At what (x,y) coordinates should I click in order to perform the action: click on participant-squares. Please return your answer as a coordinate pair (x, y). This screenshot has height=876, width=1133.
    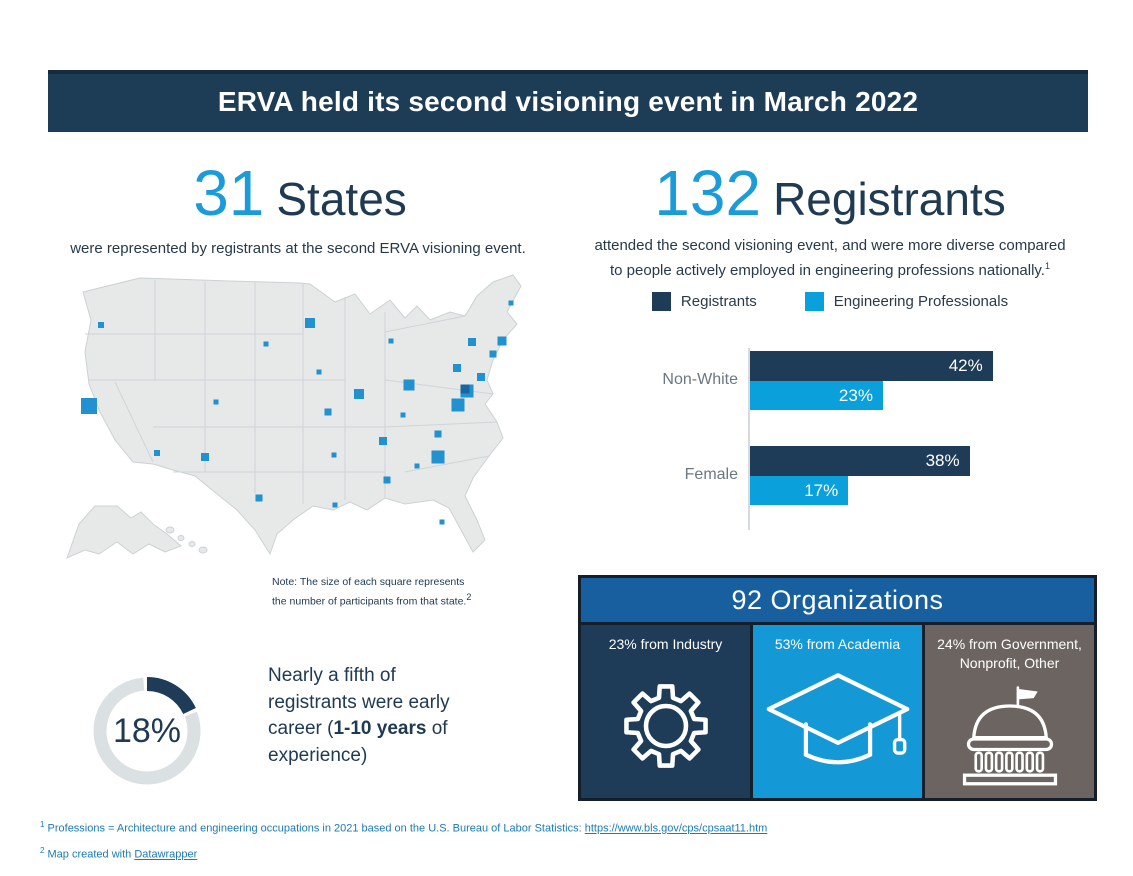
    Looking at the image, I should click on (297, 412).